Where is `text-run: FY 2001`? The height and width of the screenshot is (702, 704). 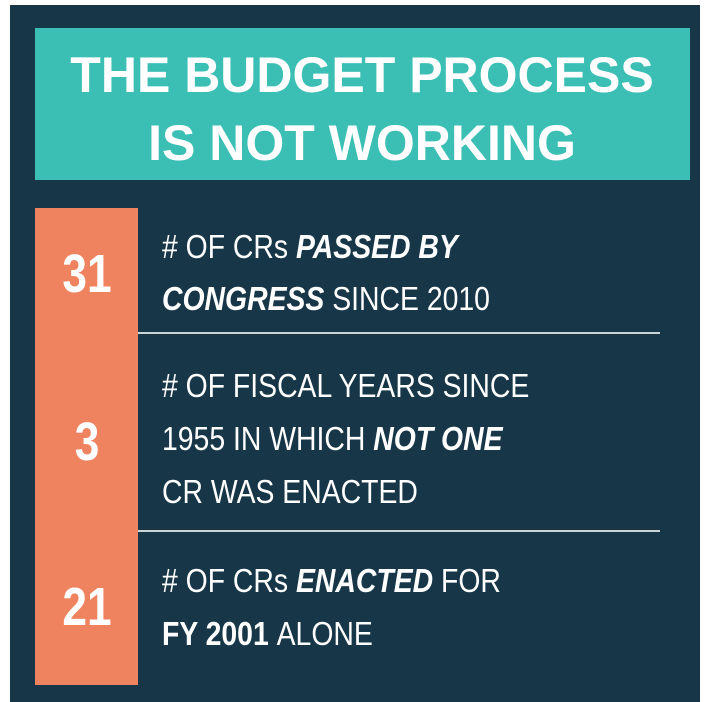 text-run: FY 2001 is located at coordinates (215, 634).